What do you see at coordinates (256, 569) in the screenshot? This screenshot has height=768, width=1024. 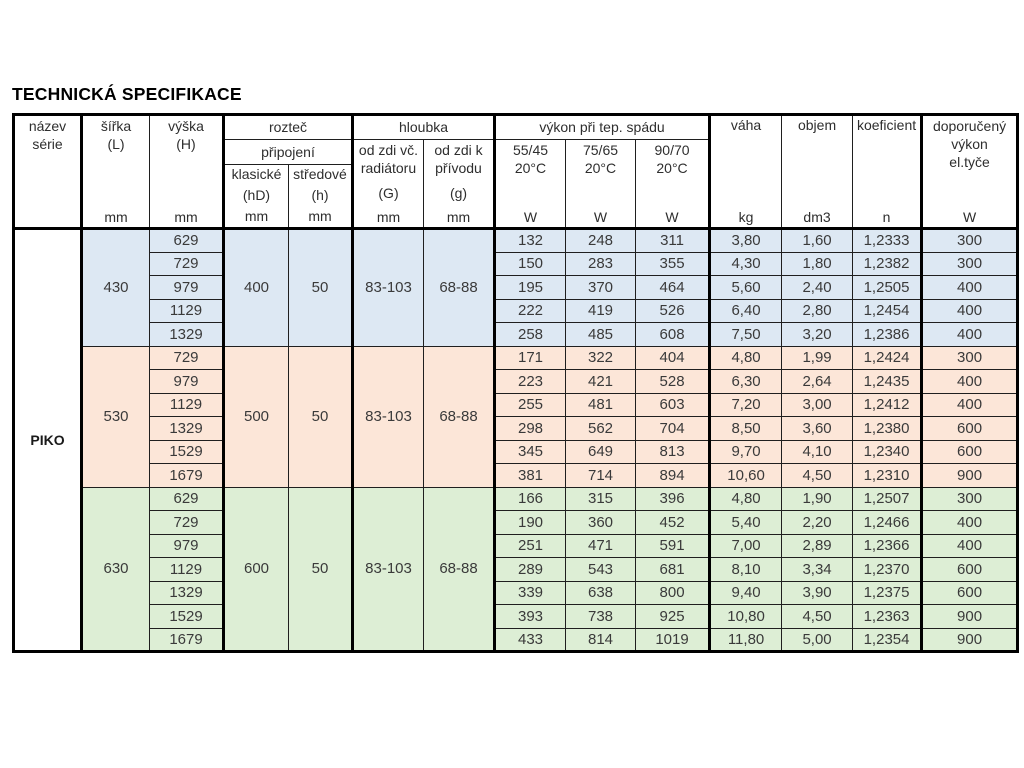 I see `cell-klasicke: 600` at bounding box center [256, 569].